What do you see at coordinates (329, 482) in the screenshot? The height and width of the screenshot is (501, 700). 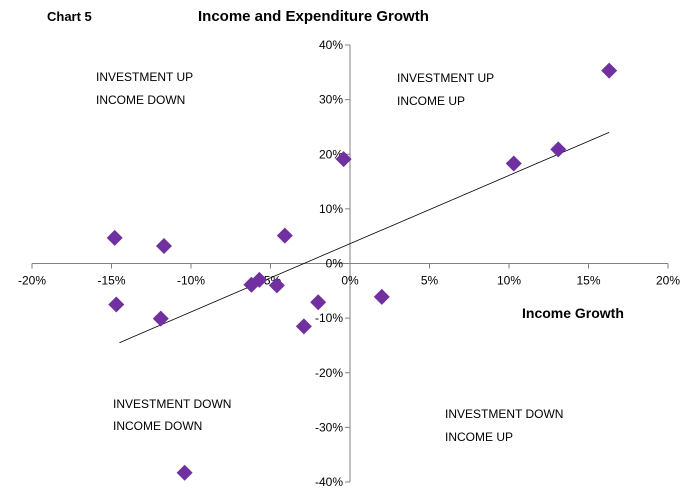 I see `y-tick-label: -40%` at bounding box center [329, 482].